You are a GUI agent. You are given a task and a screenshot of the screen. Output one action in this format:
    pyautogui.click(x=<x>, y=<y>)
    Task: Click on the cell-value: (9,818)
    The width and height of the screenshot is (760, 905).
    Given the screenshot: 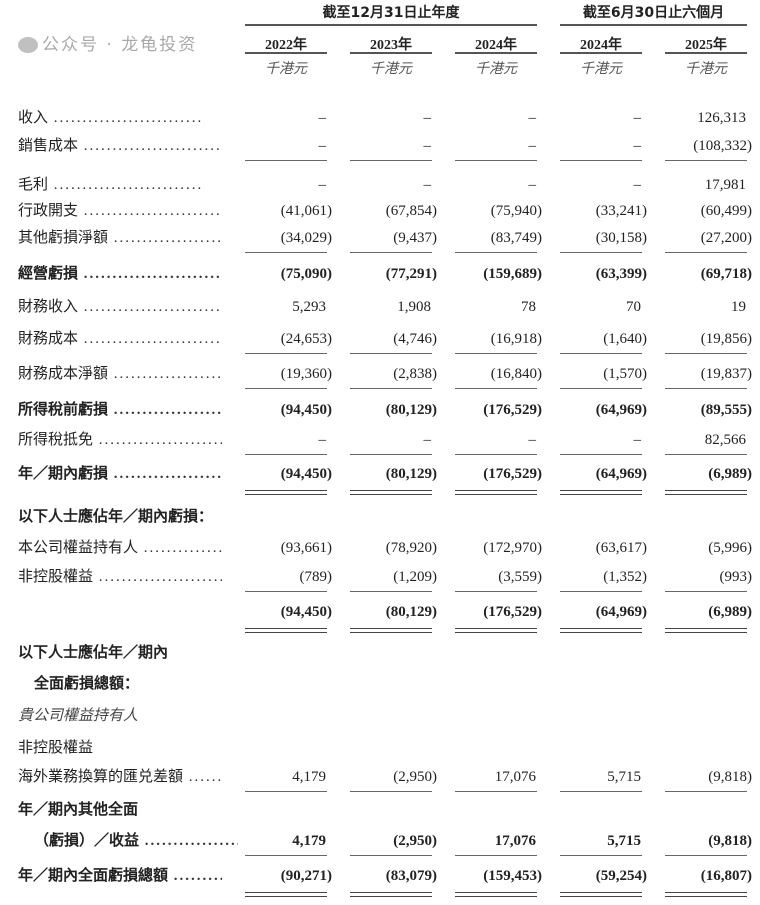 What is the action you would take?
    pyautogui.click(x=730, y=777)
    